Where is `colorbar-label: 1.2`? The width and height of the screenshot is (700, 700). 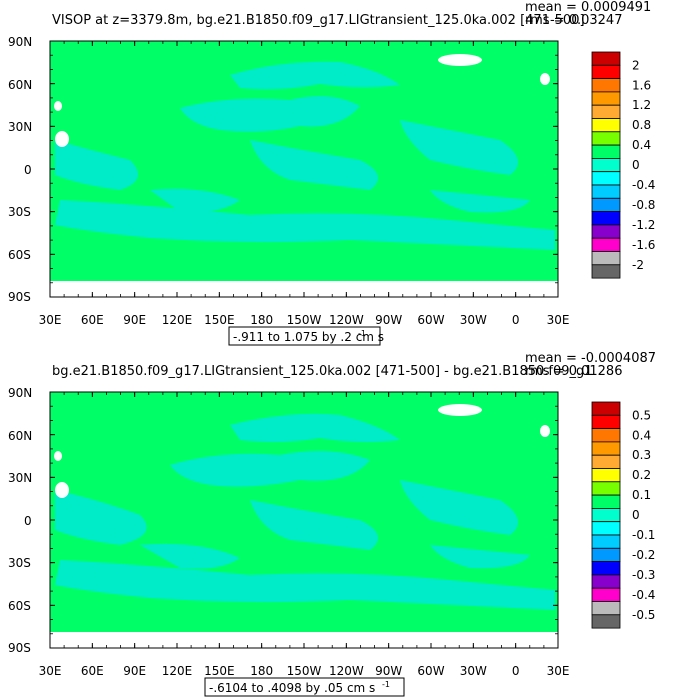
colorbar-label: 1.2 is located at coordinates (641, 105).